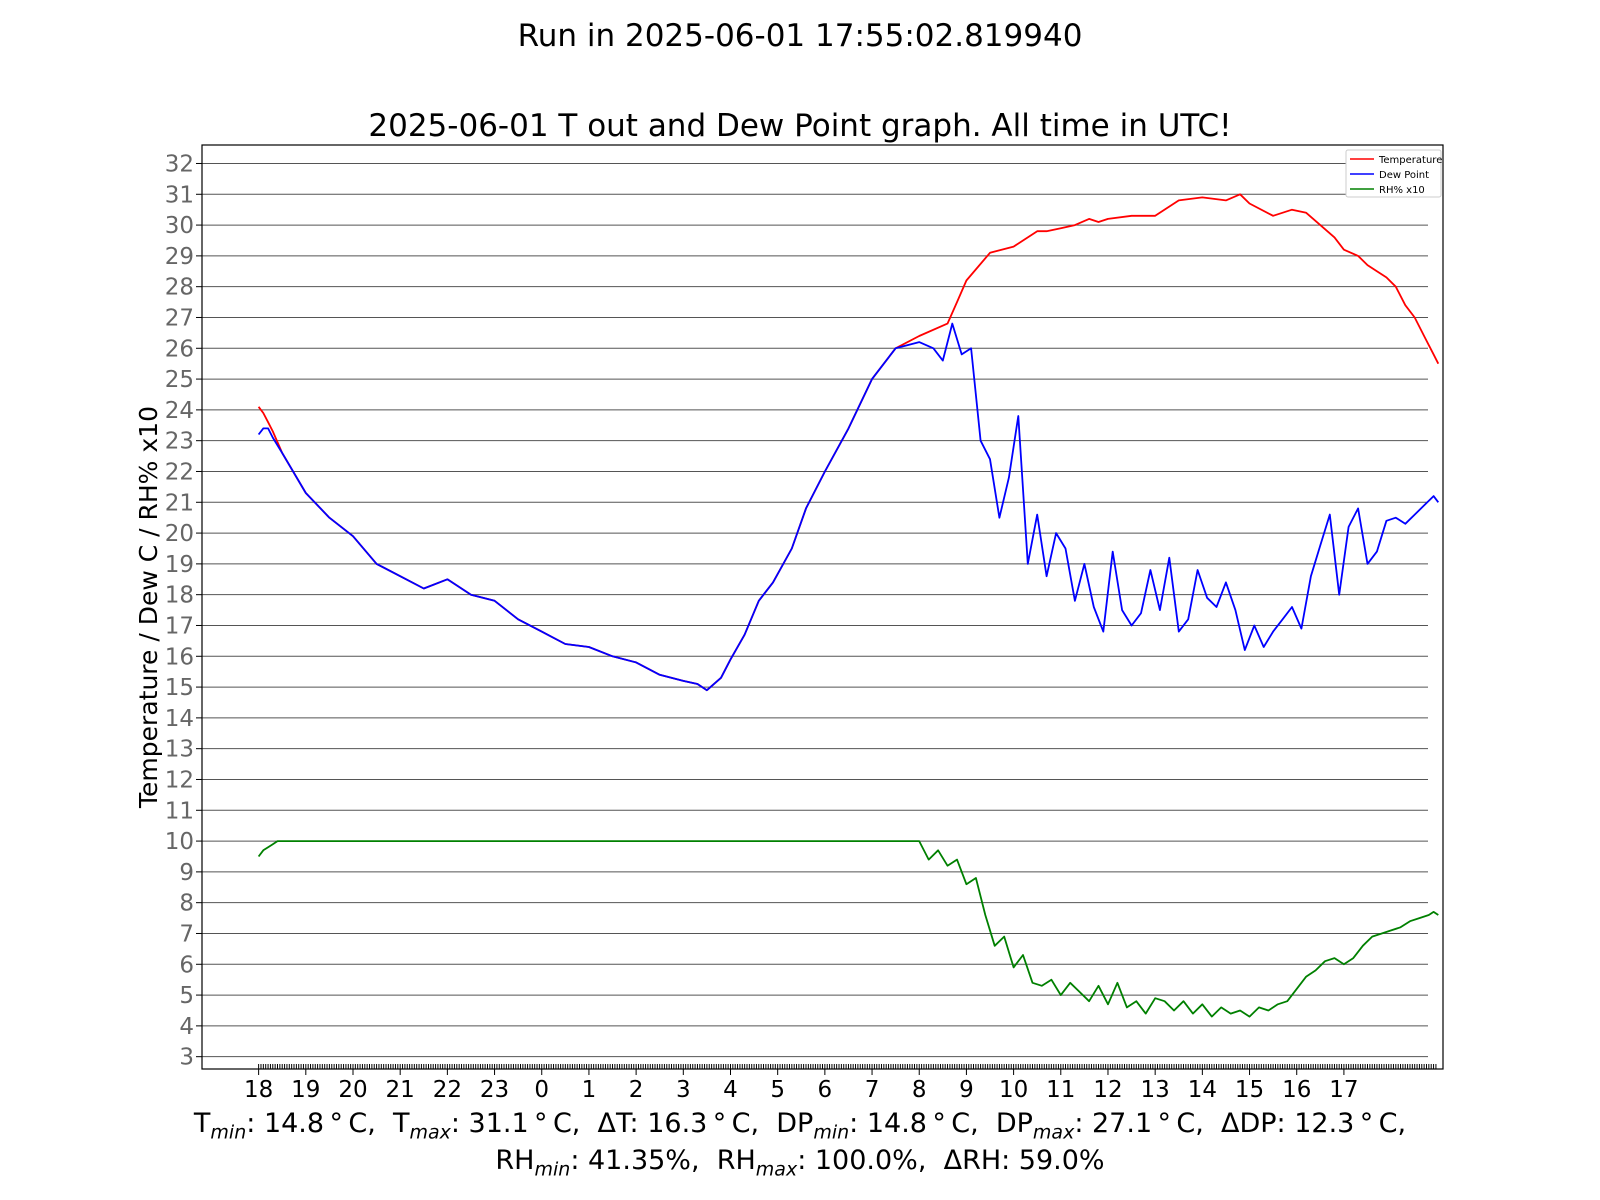 The width and height of the screenshot is (1600, 1200). Describe the element at coordinates (179, 288) in the screenshot. I see `y-tick-label: 28` at that location.